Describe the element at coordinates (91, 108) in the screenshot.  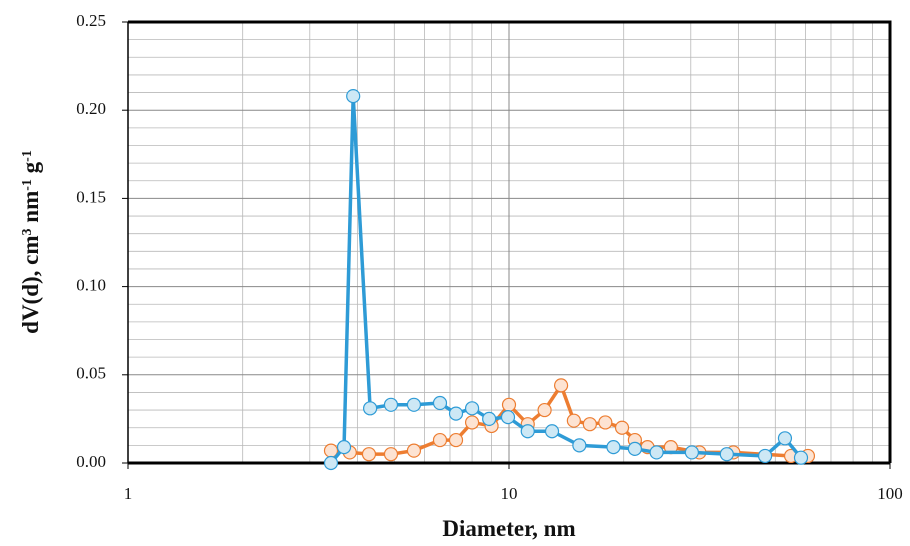
I see `y-tick-label: 0.20` at that location.